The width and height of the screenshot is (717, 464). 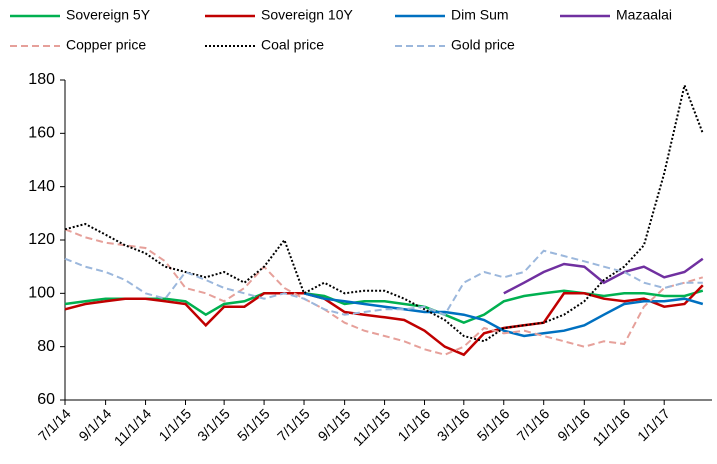 What do you see at coordinates (573, 424) in the screenshot?
I see `x-tick-label: 9/1/16` at bounding box center [573, 424].